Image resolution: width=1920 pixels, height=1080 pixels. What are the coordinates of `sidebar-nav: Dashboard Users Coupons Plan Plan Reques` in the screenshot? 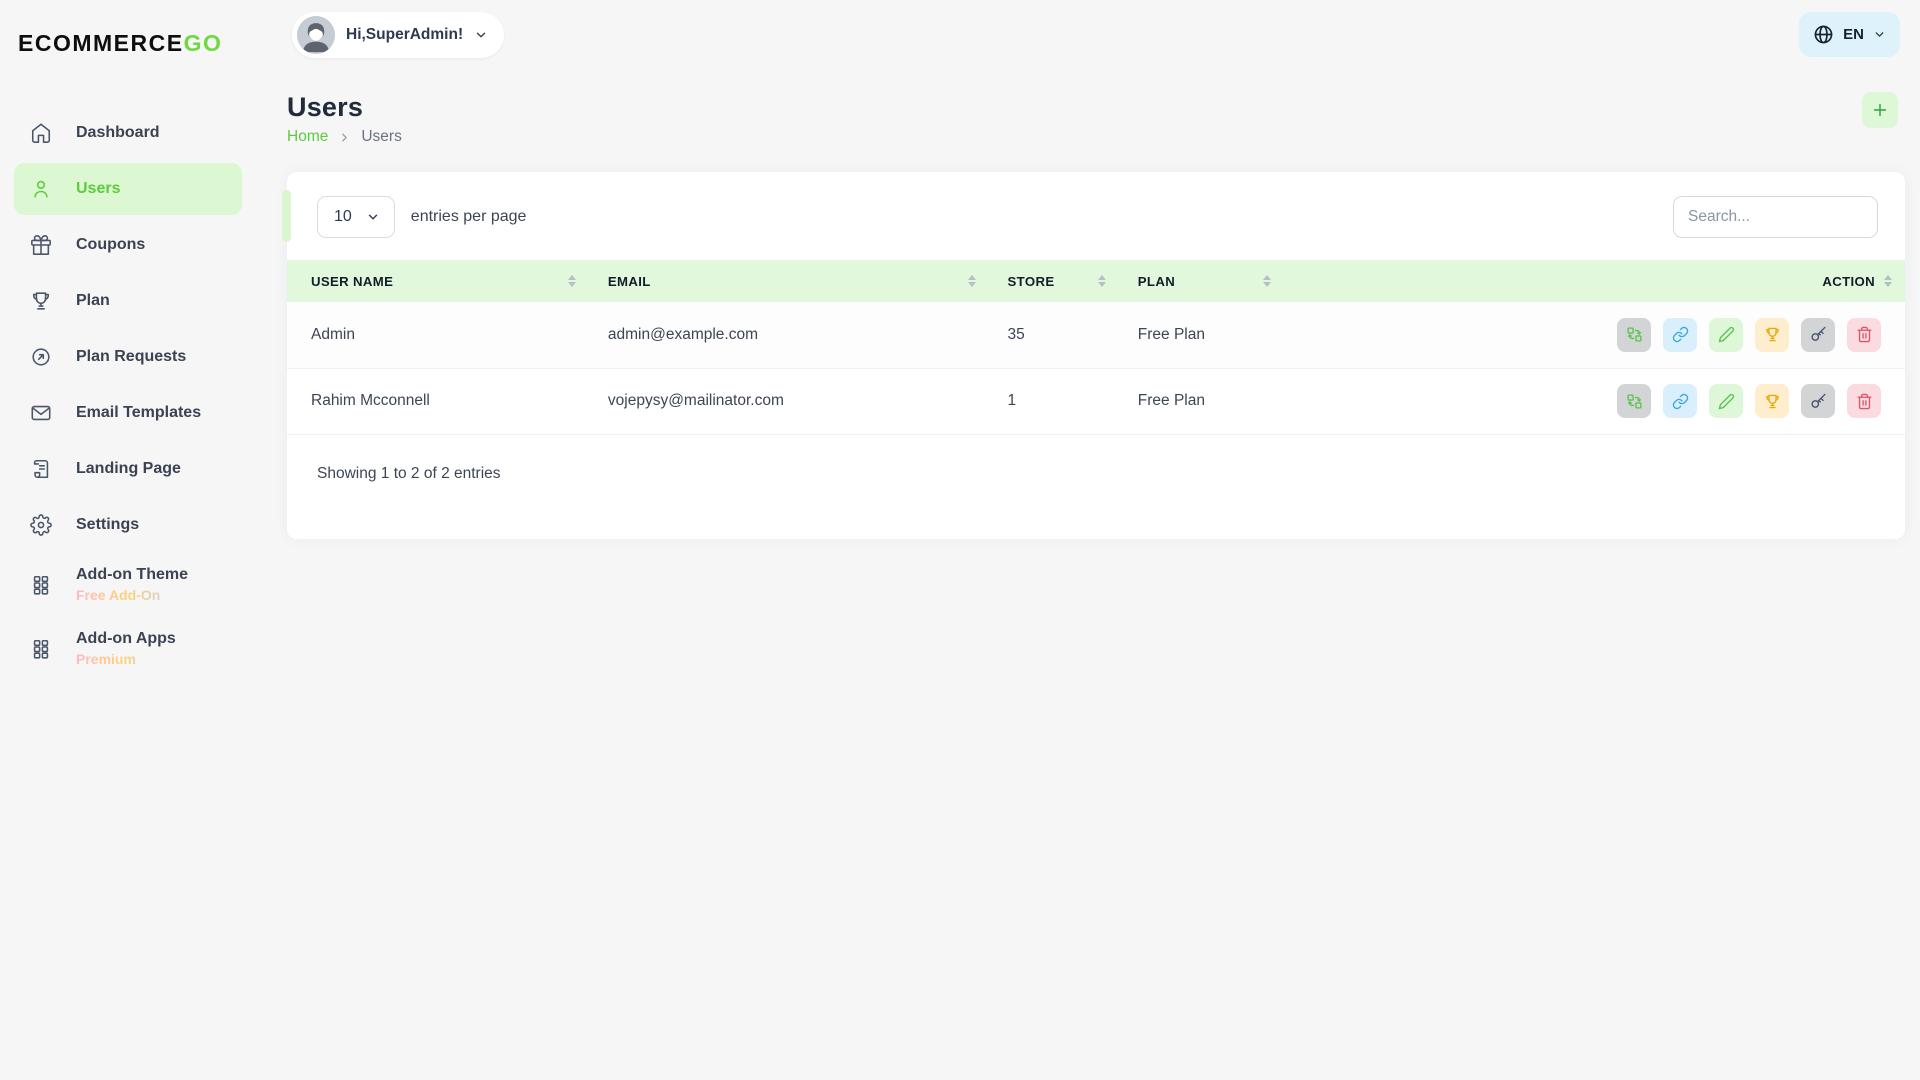 It's located at (128, 393).